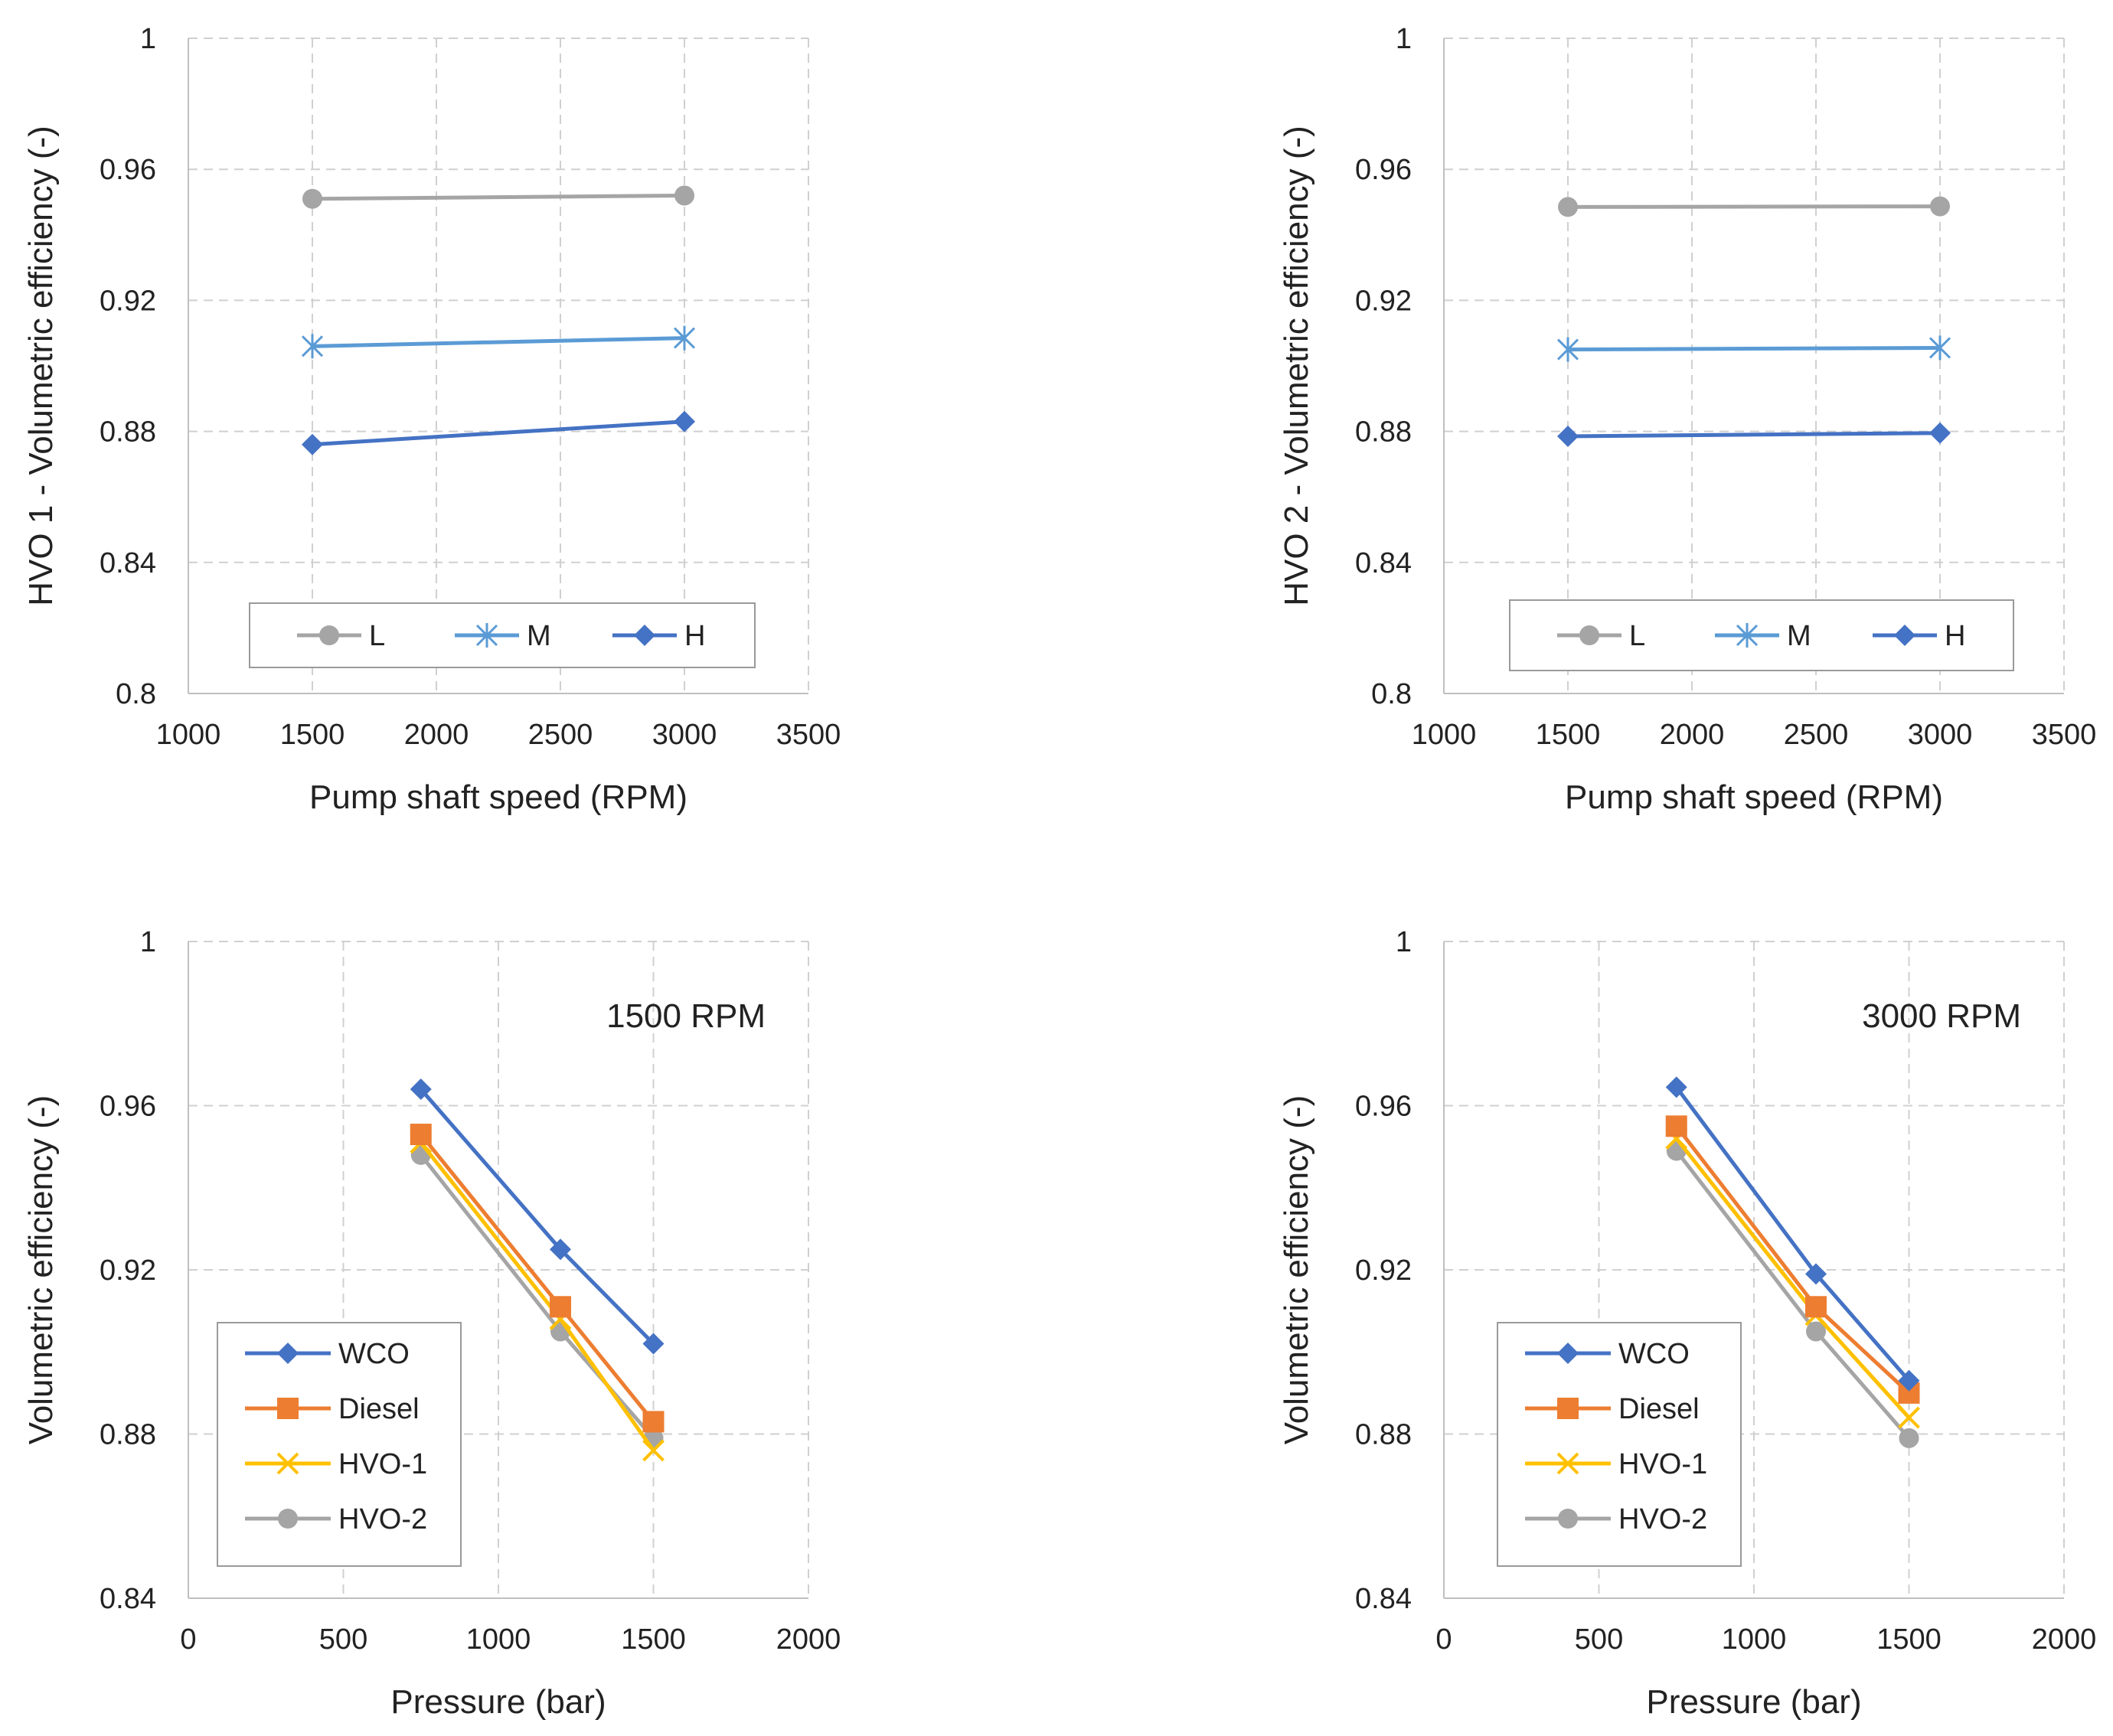 The width and height of the screenshot is (2113, 1736). What do you see at coordinates (327, 1354) in the screenshot?
I see `legend-item-wco: WCO` at bounding box center [327, 1354].